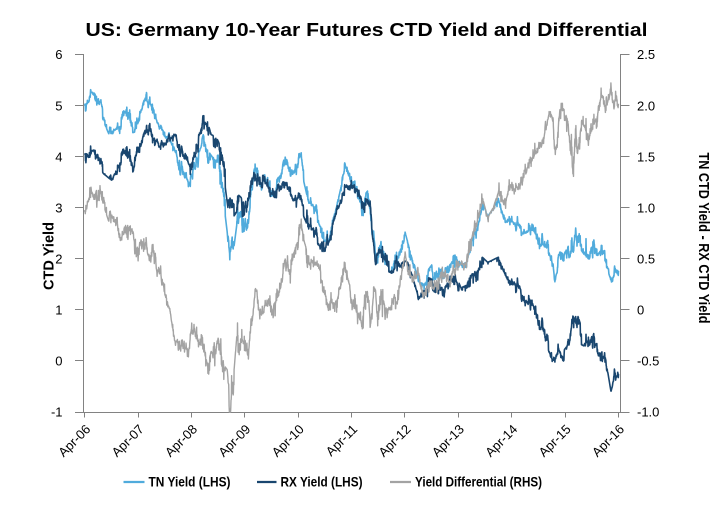 This screenshot has width=720, height=505. Describe the element at coordinates (478, 481) in the screenshot. I see `svg-text: Yield Differential (RHS)` at that location.